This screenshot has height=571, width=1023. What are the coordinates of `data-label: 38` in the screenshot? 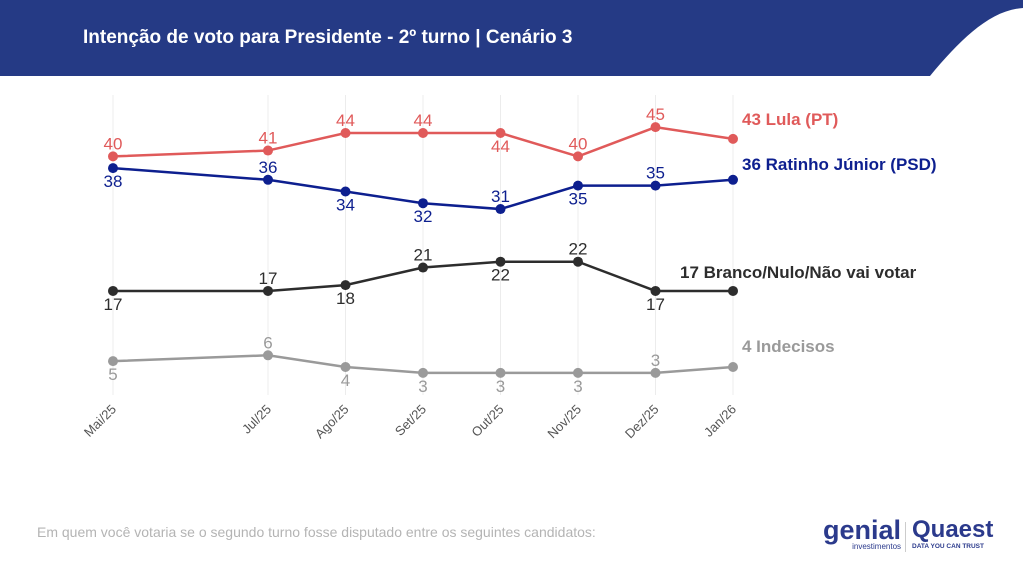 It's located at (113, 181).